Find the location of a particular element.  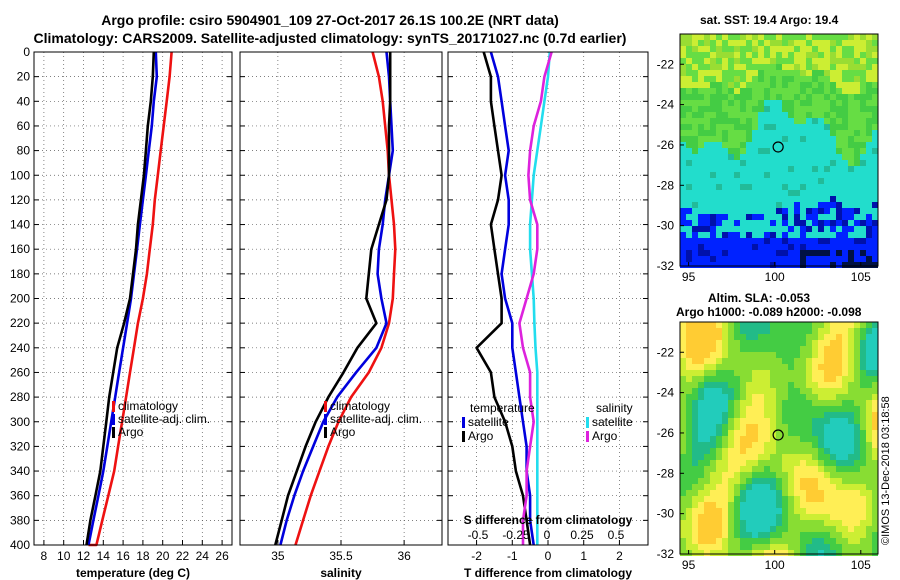

depth-tick-label: 400 is located at coordinates (20, 545).